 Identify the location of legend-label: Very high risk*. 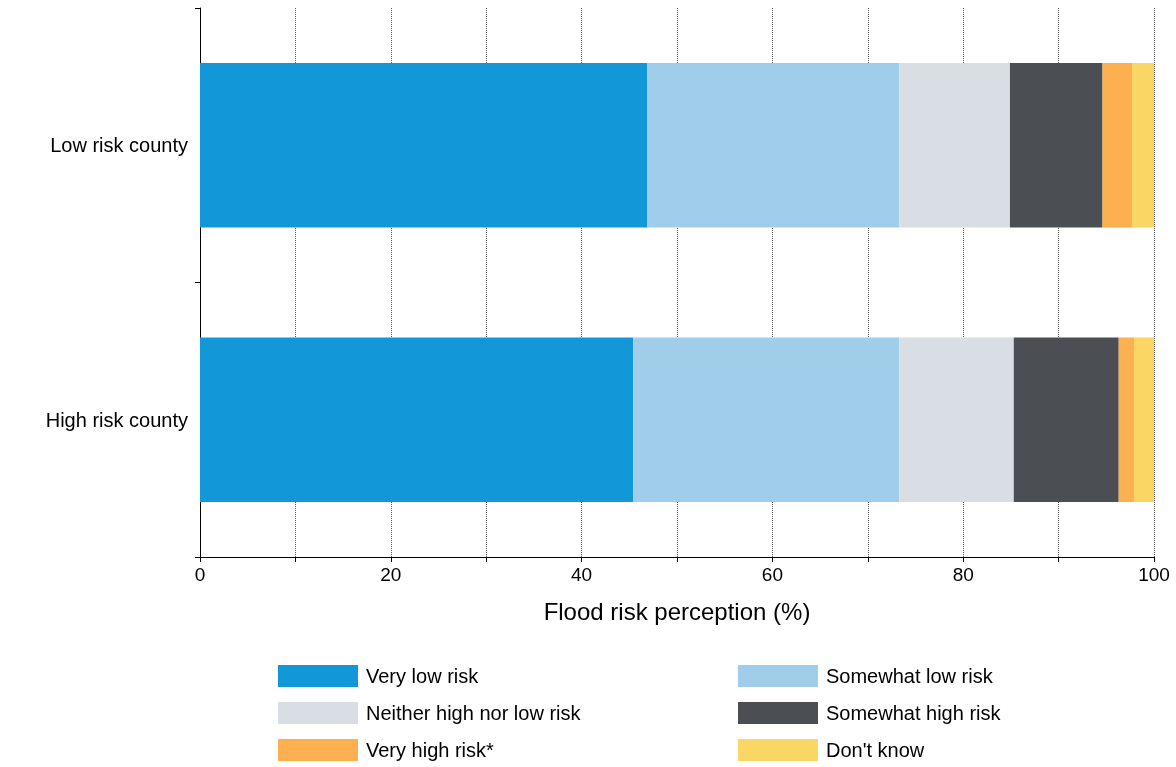
(430, 750).